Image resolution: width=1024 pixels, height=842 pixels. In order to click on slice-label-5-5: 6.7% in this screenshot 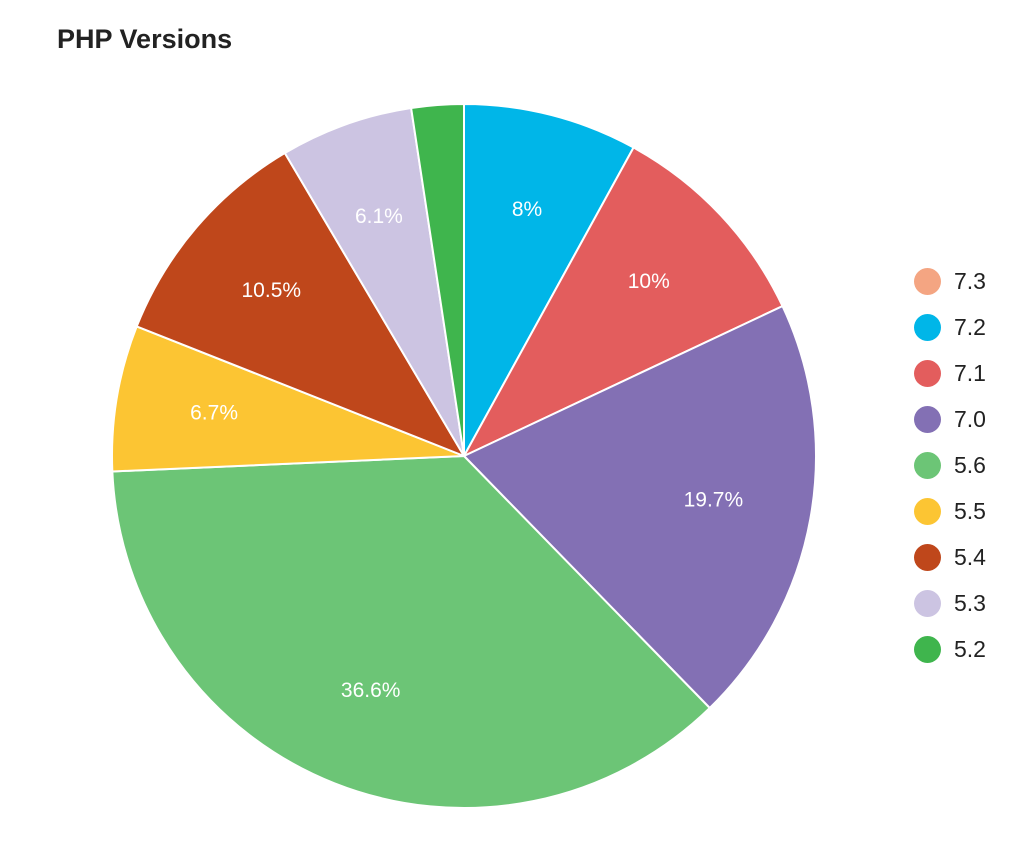, I will do `click(214, 413)`.